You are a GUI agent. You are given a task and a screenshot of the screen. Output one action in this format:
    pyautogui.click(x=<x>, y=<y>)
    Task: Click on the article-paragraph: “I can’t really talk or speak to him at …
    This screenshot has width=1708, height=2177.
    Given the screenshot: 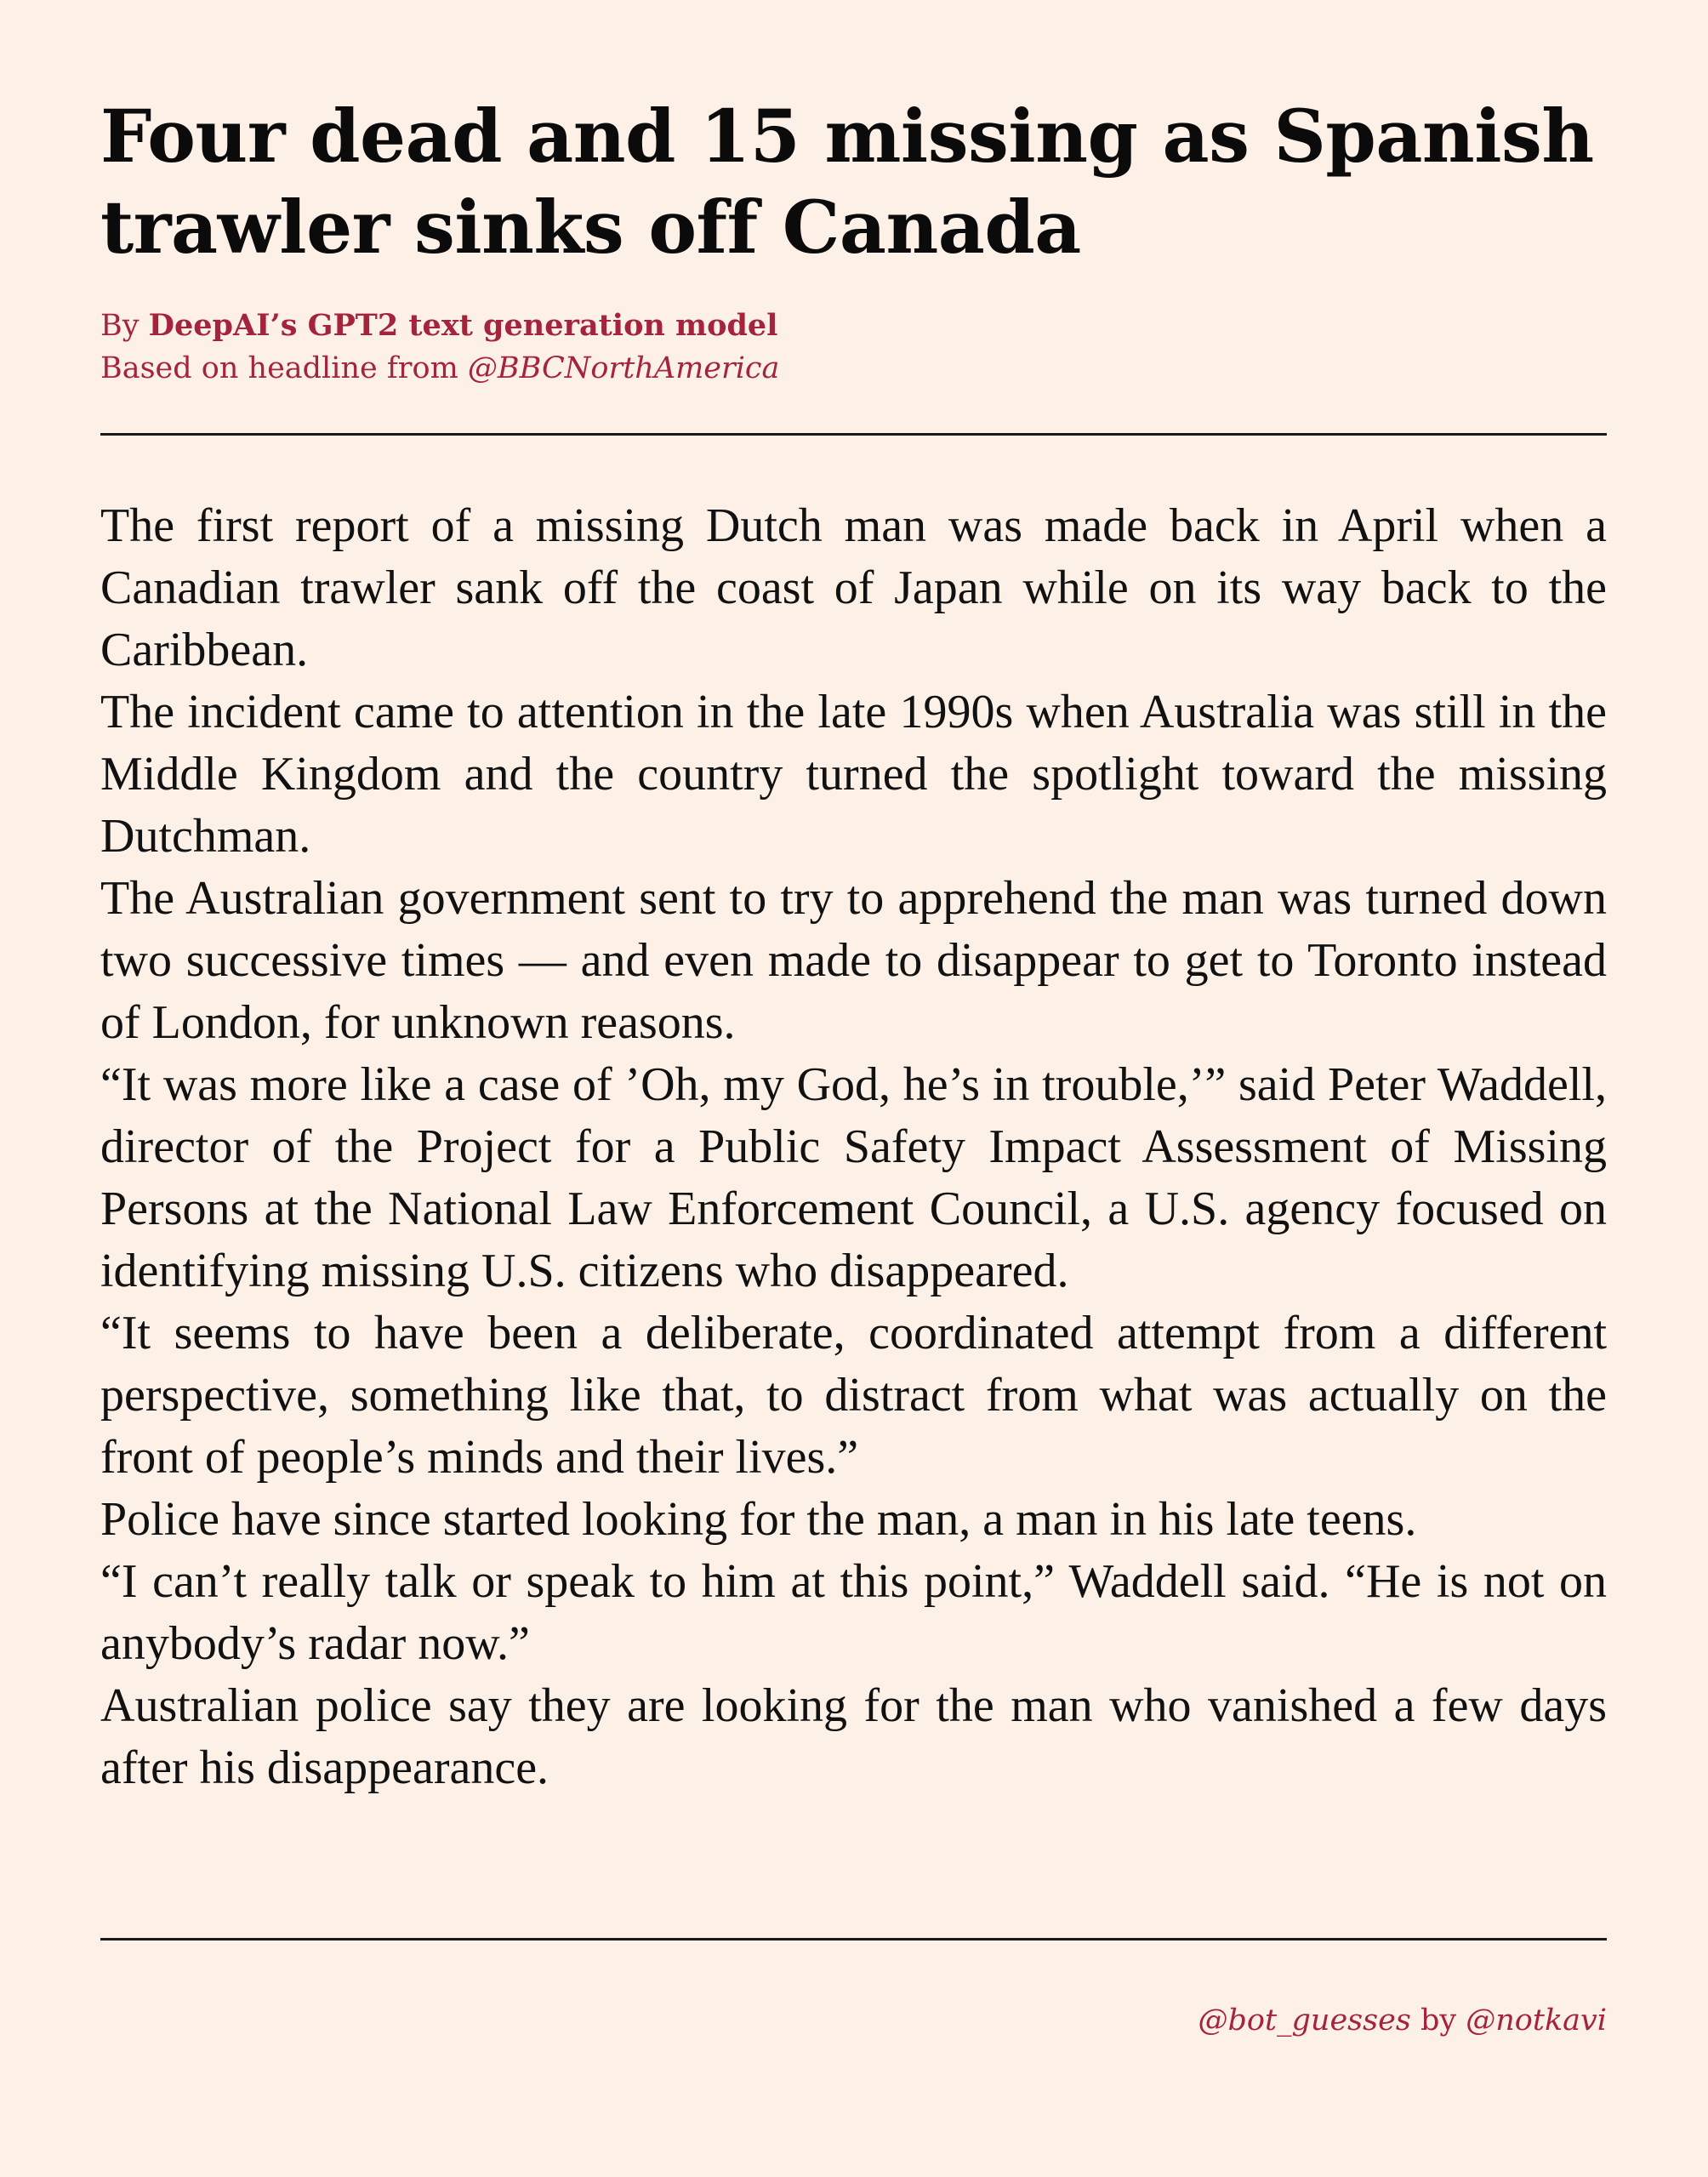 What is the action you would take?
    pyautogui.click(x=853, y=1612)
    